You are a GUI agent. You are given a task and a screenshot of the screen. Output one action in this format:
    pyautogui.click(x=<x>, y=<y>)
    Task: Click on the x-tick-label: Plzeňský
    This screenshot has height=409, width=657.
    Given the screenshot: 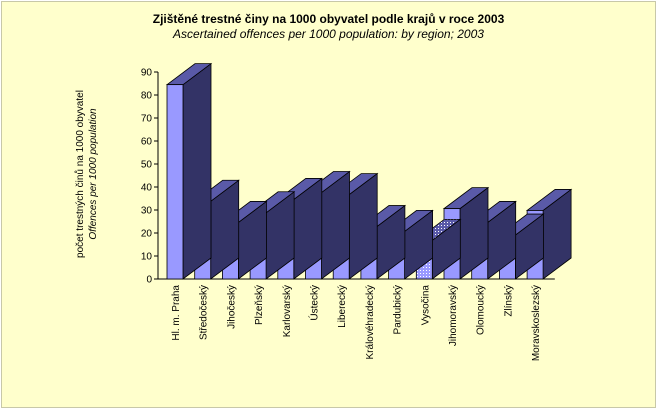 What is the action you would take?
    pyautogui.click(x=259, y=305)
    